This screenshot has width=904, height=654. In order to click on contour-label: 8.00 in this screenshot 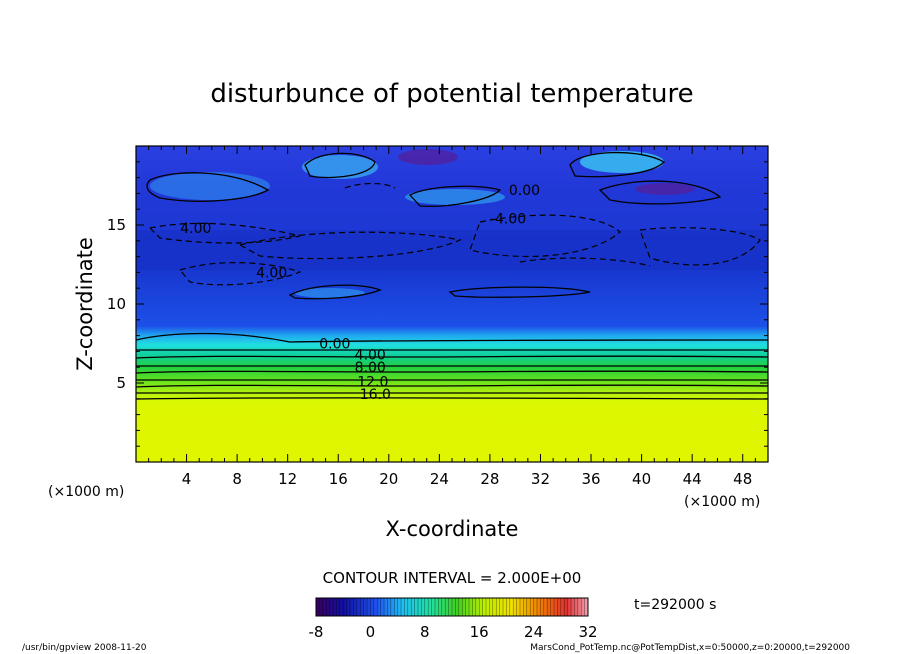, I will do `click(370, 368)`.